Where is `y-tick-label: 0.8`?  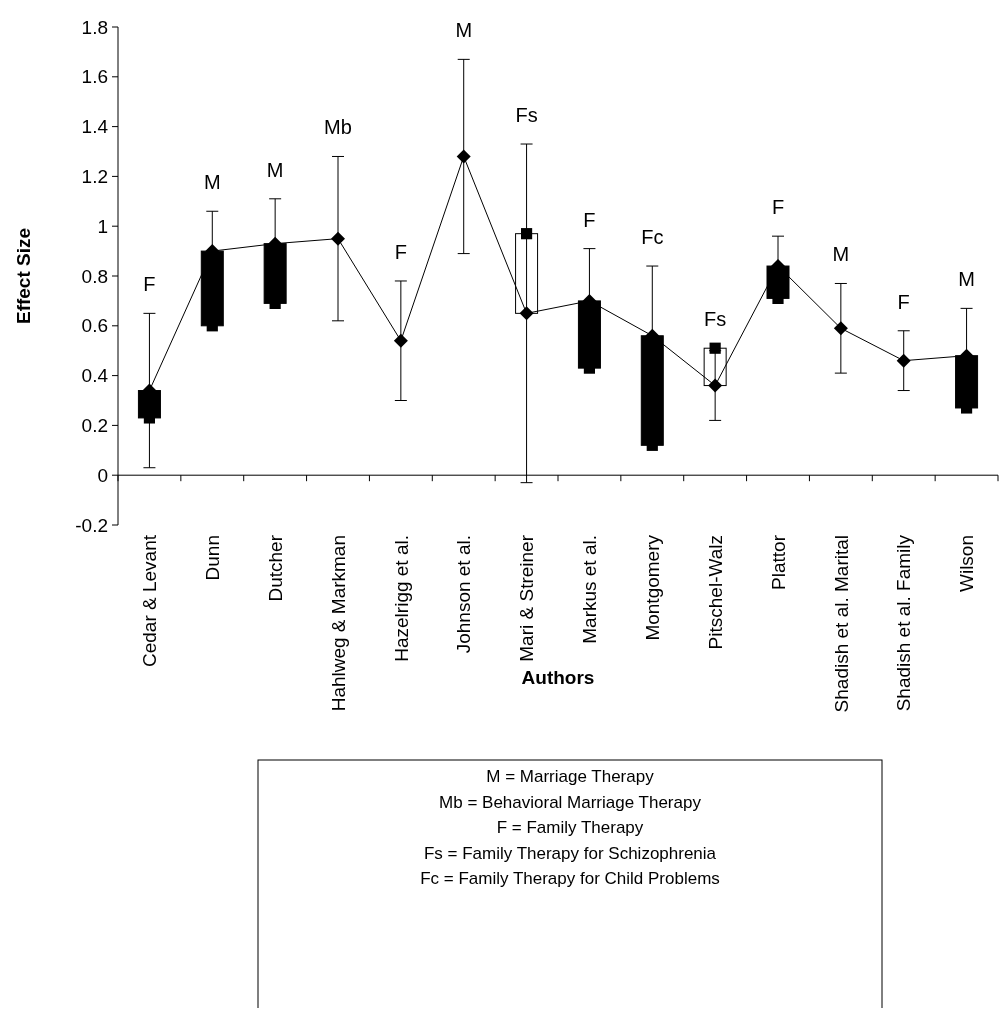
y-tick-label: 0.8 is located at coordinates (94, 276).